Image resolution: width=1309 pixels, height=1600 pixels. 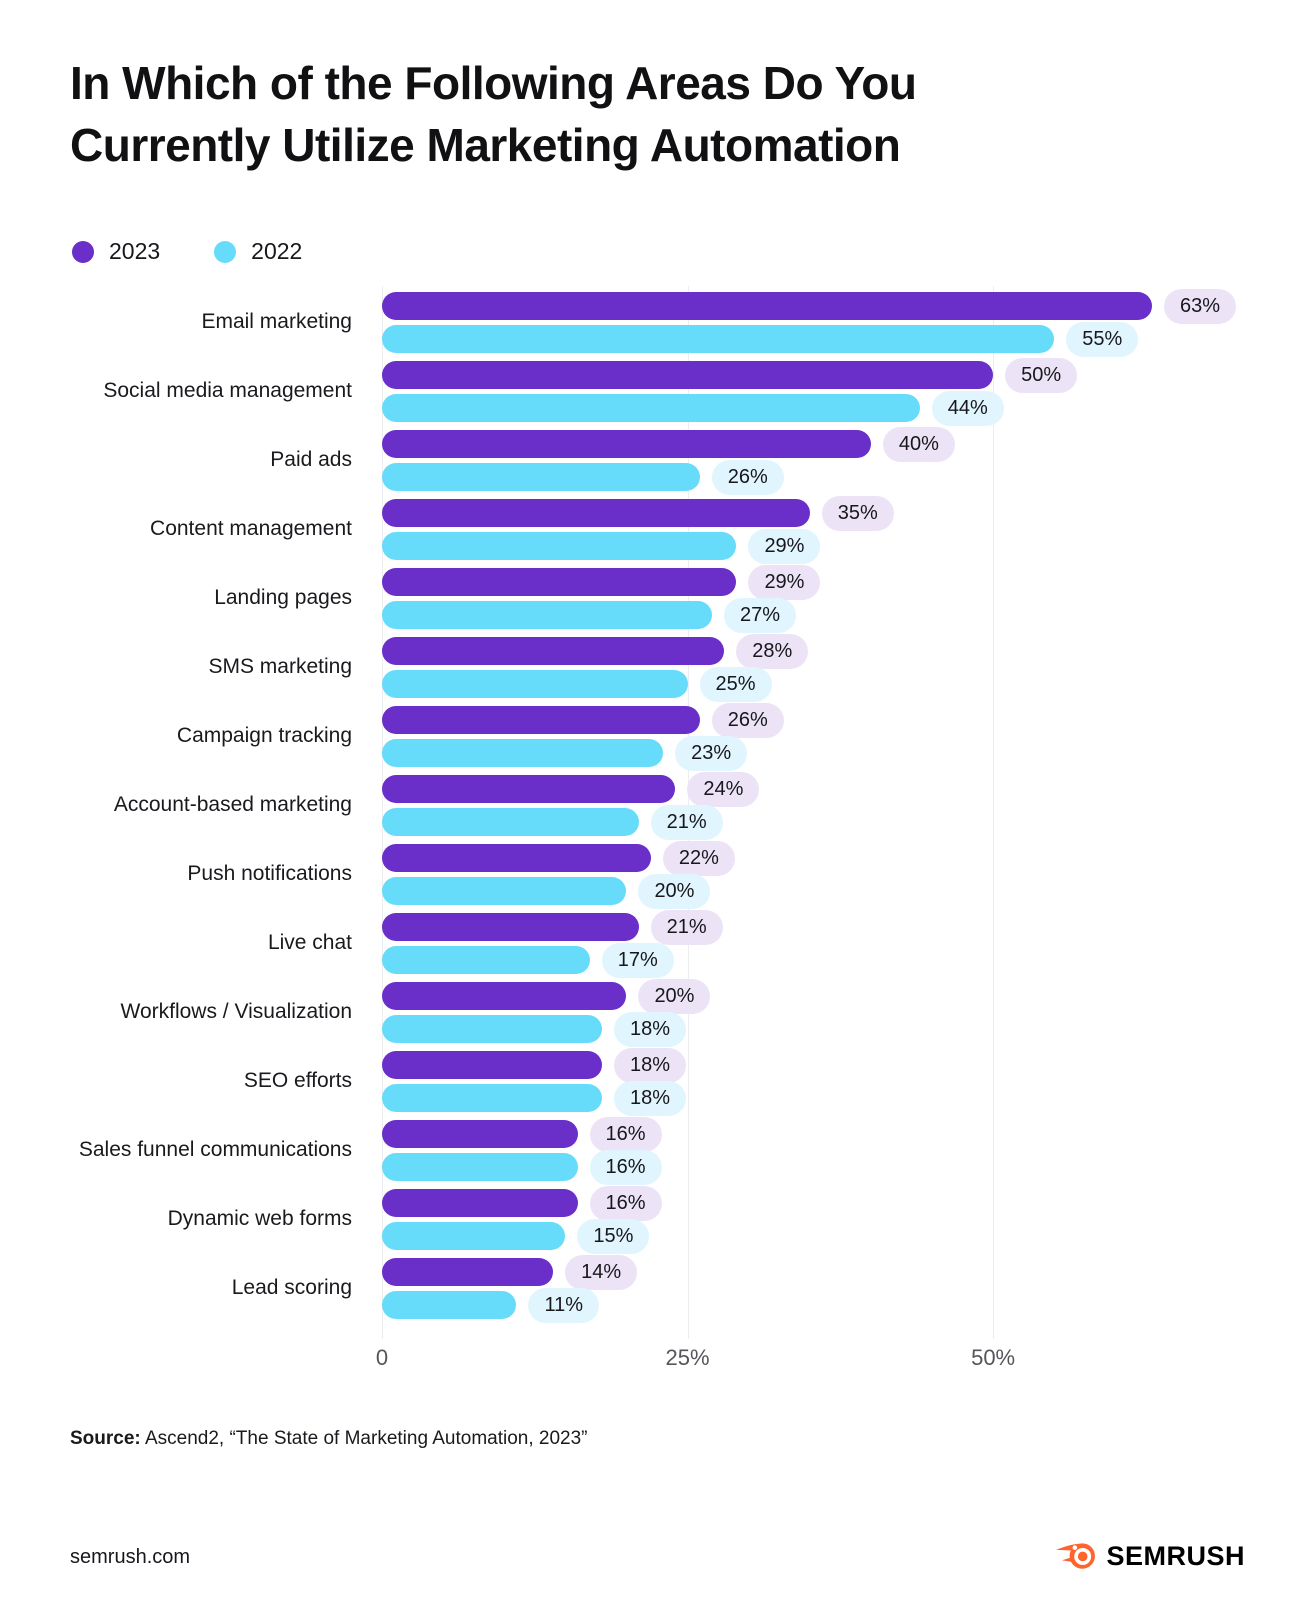 I want to click on chart-row: Paid ads 40% 26%, so click(x=666, y=460).